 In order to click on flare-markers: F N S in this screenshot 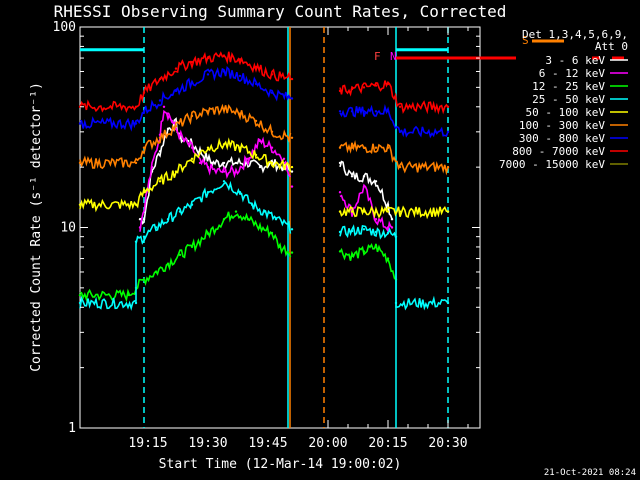, I will do `click(451, 48)`.